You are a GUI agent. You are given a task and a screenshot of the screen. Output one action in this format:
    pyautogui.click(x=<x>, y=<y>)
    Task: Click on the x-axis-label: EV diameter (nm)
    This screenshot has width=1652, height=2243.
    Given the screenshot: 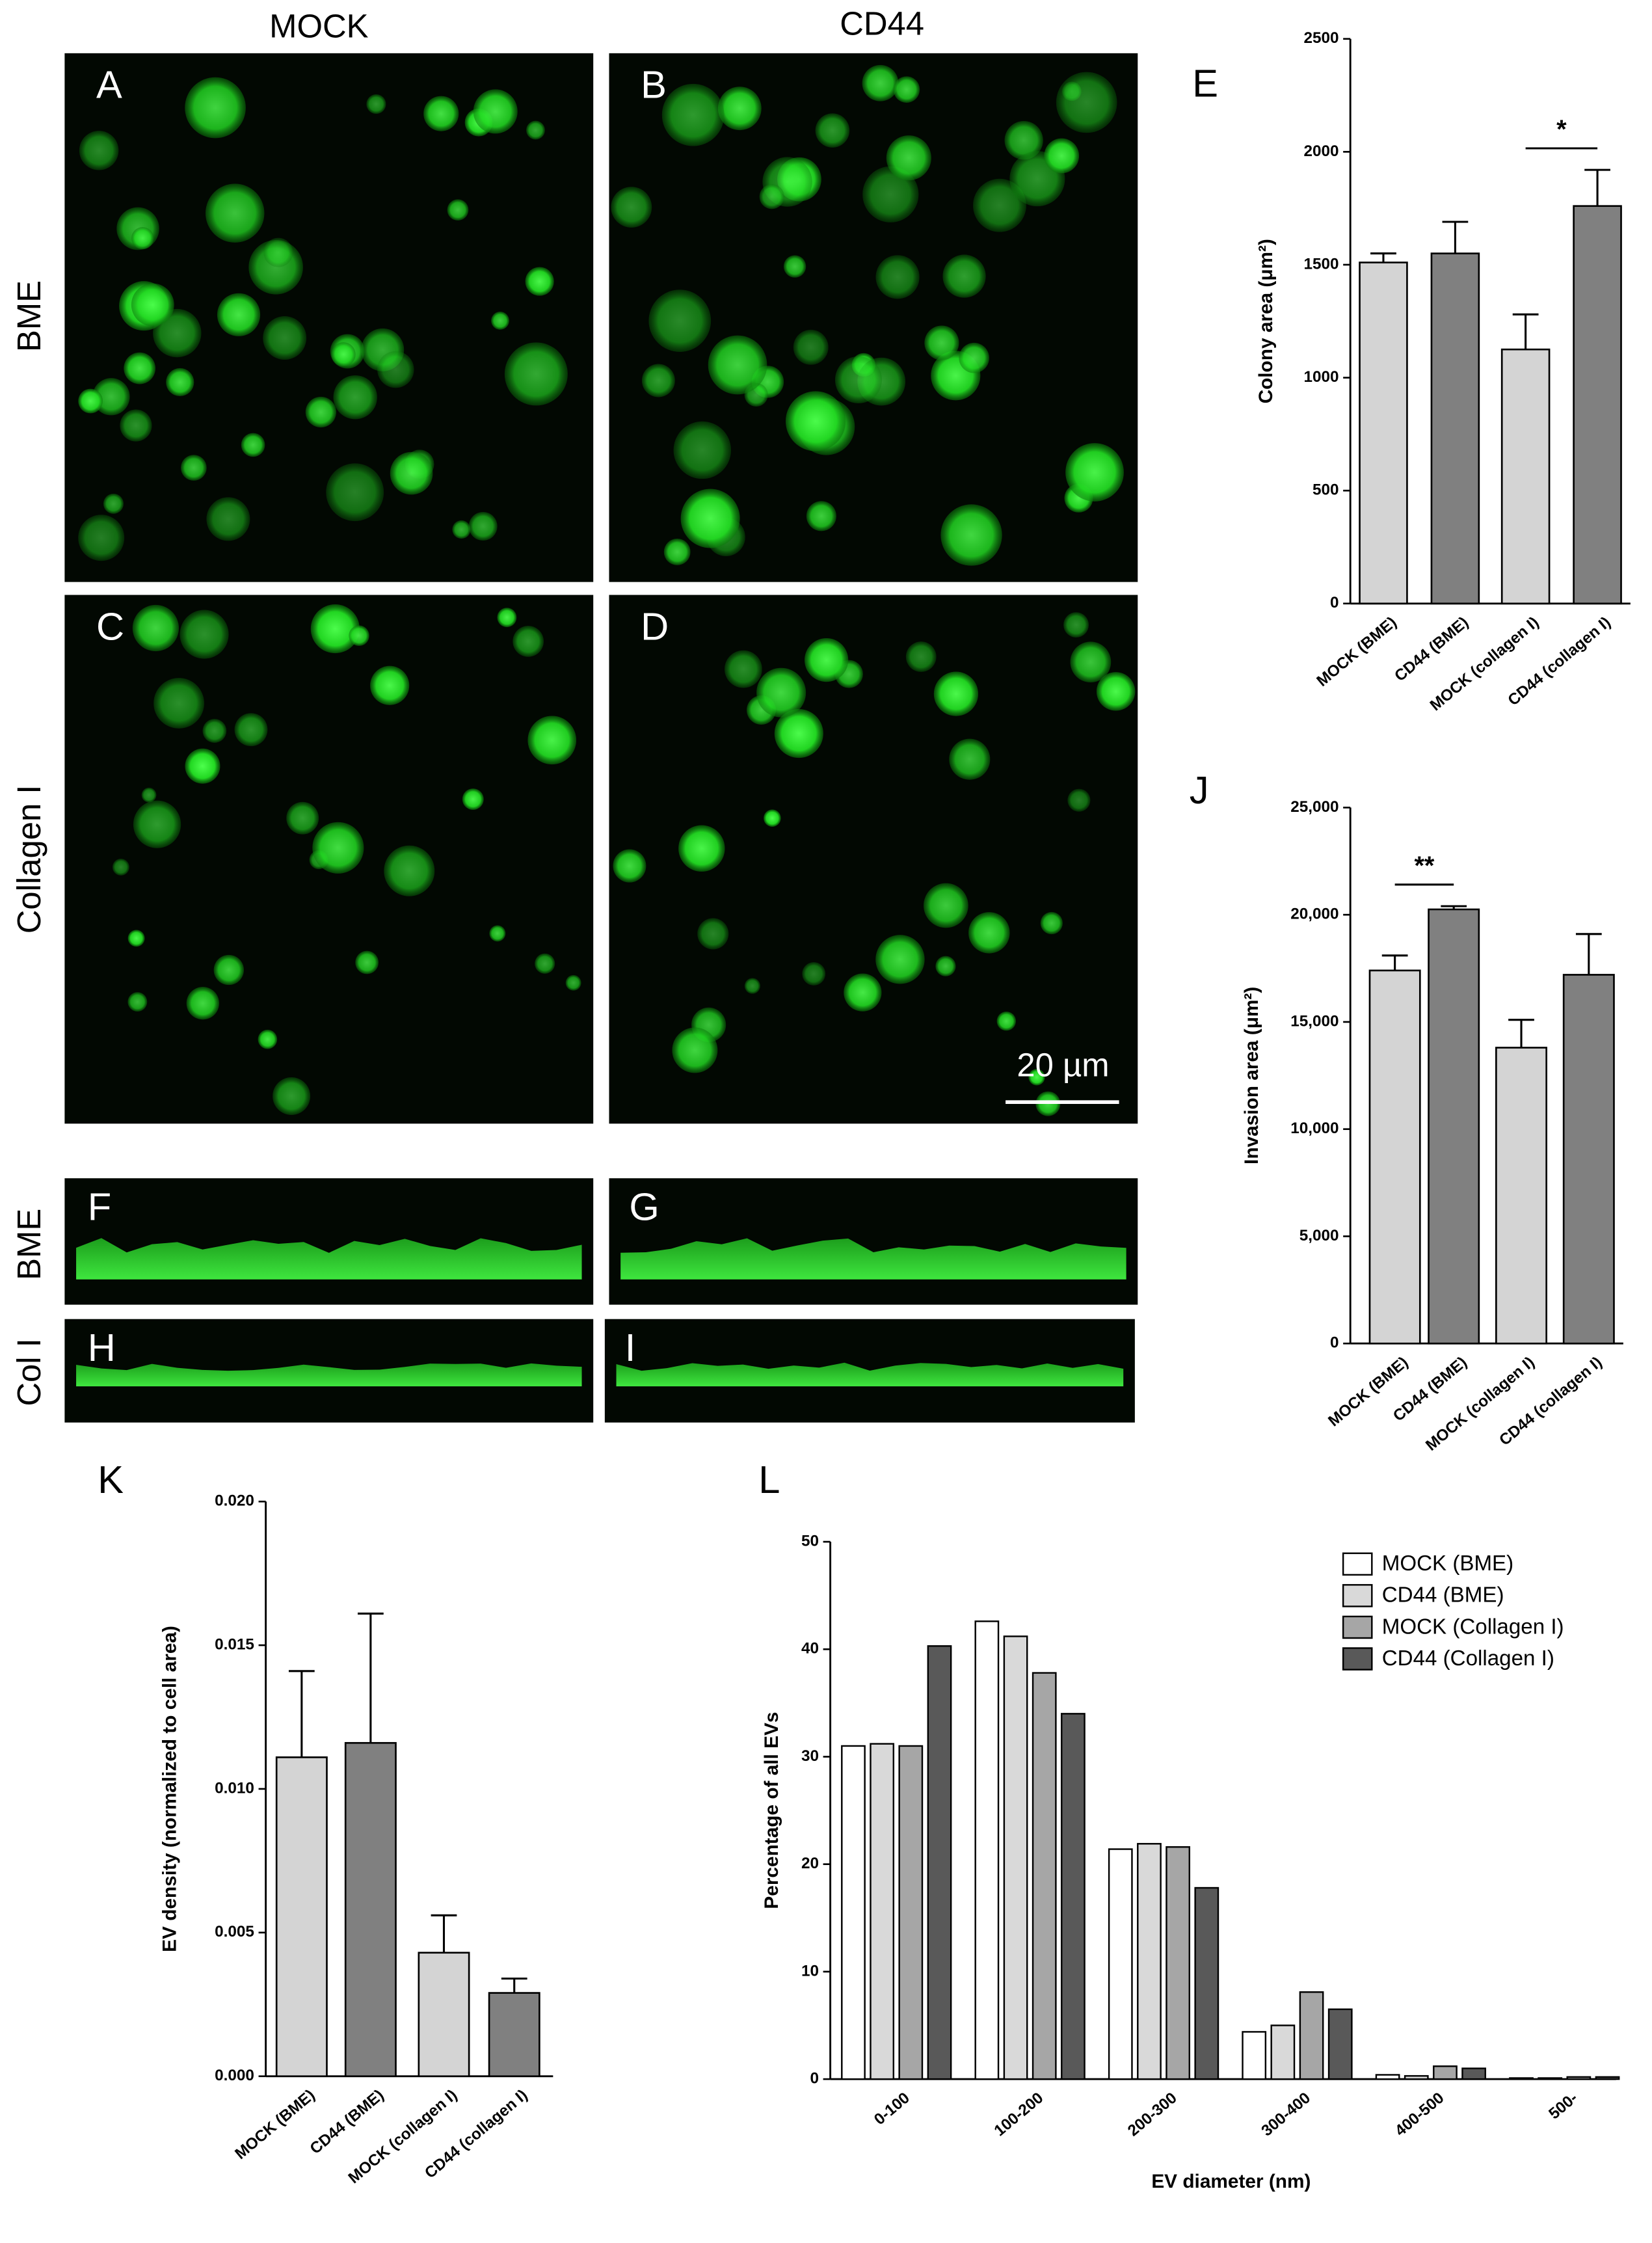 What is the action you would take?
    pyautogui.click(x=1231, y=2181)
    